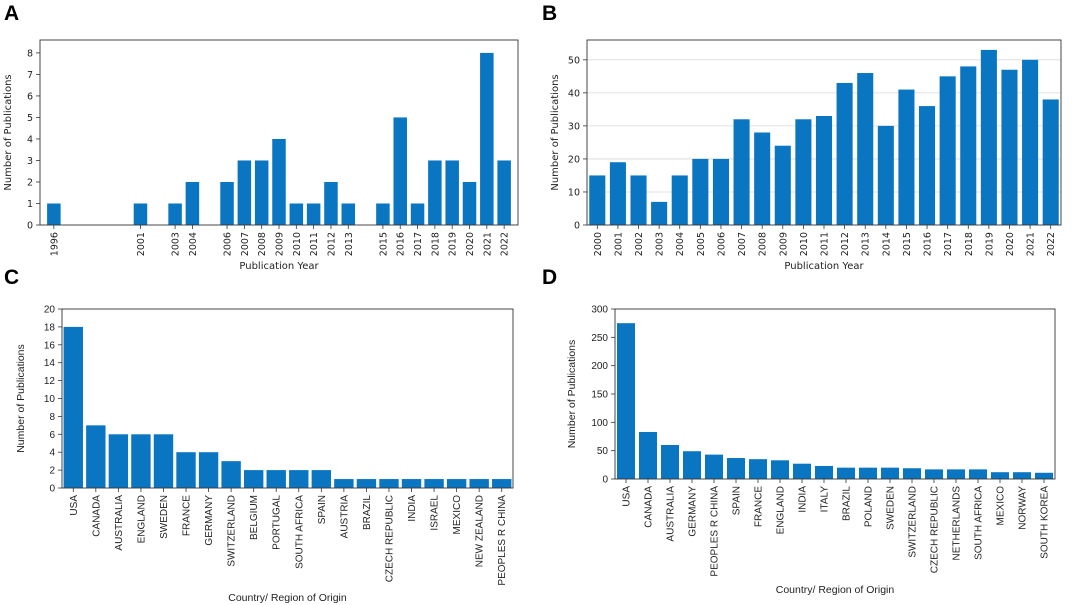 The height and width of the screenshot is (605, 1072). Describe the element at coordinates (54, 214) in the screenshot. I see `bar-1996` at that location.